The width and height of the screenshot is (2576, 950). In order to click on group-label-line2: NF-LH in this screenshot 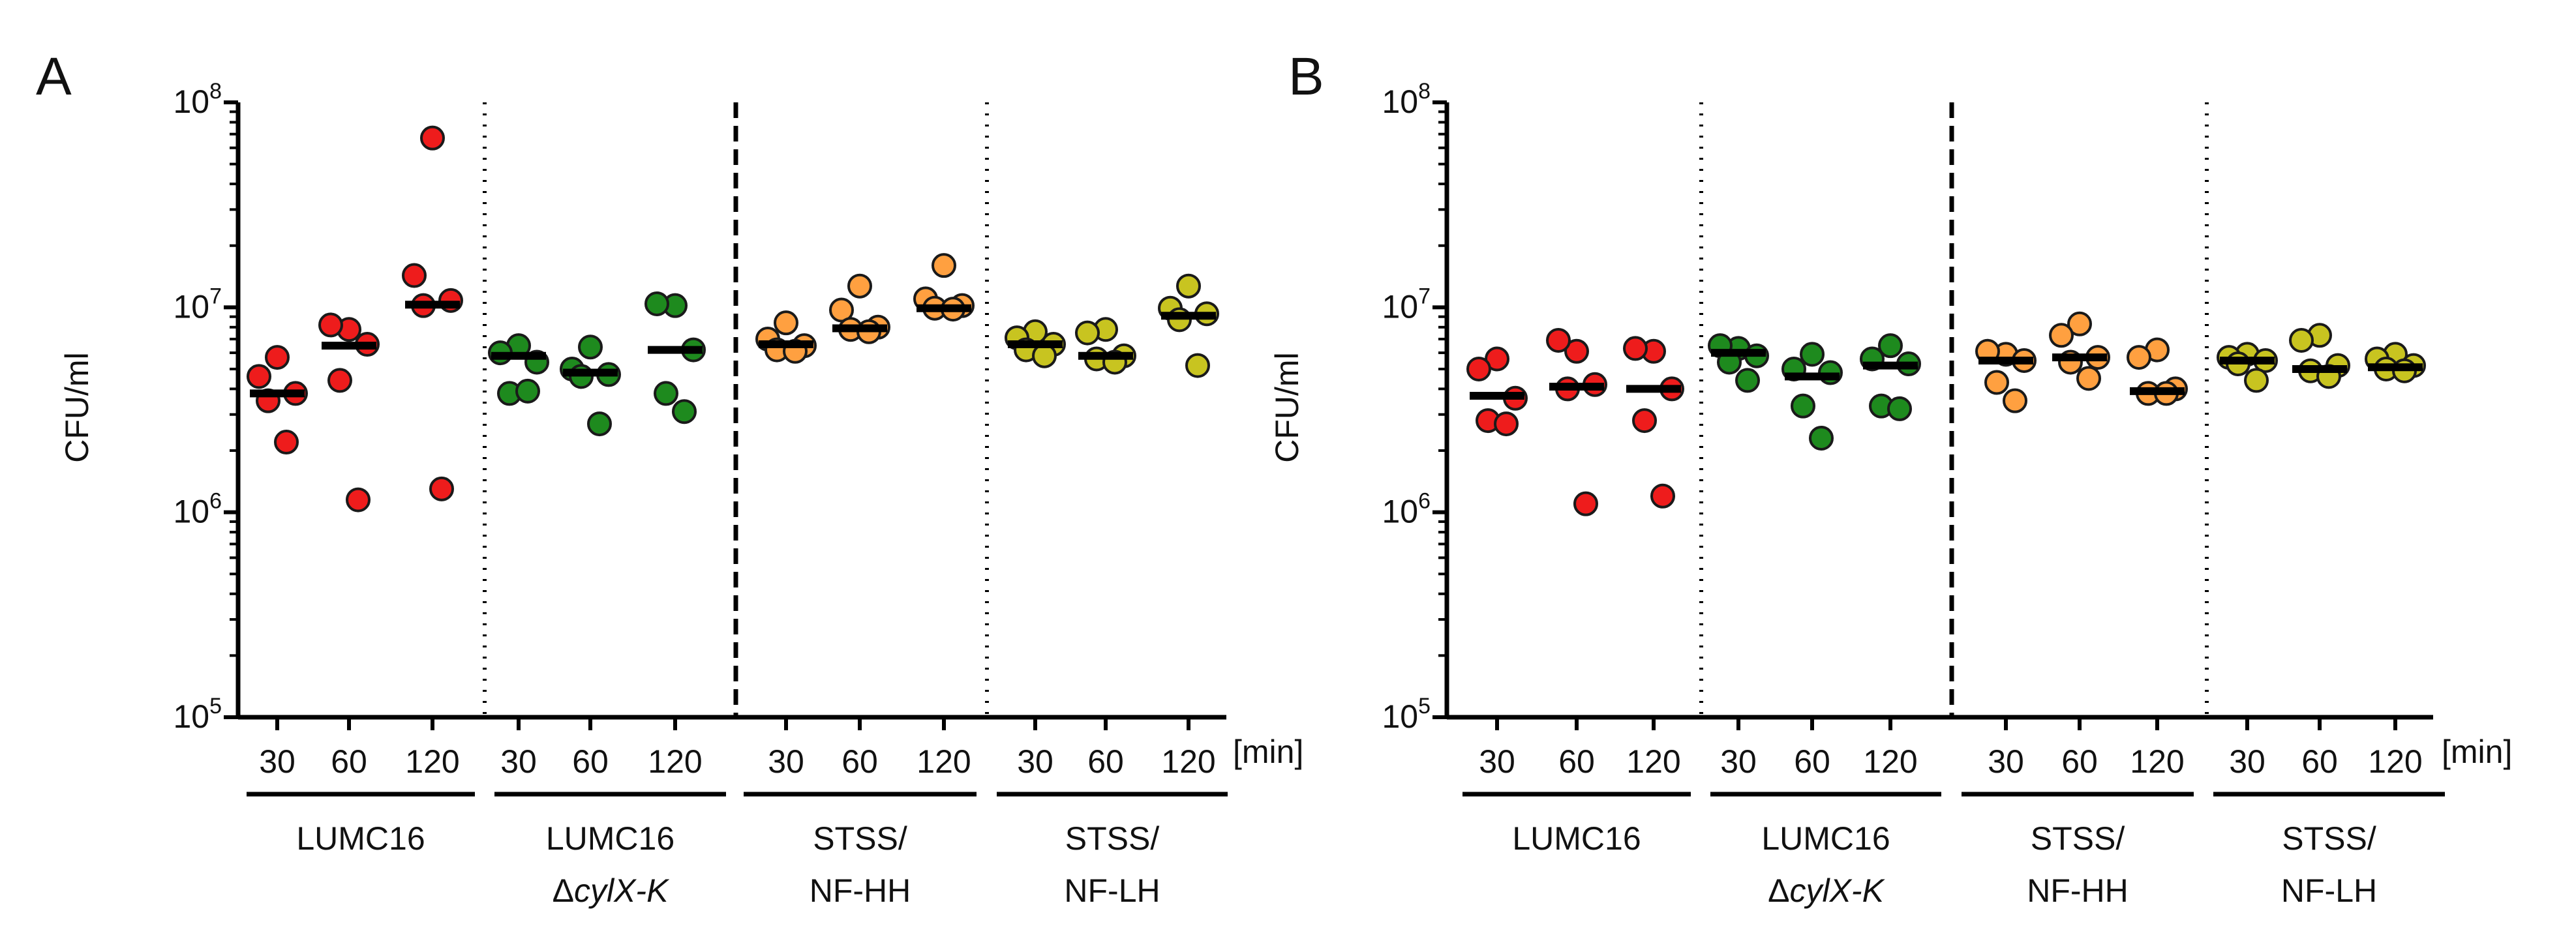, I will do `click(1112, 891)`.